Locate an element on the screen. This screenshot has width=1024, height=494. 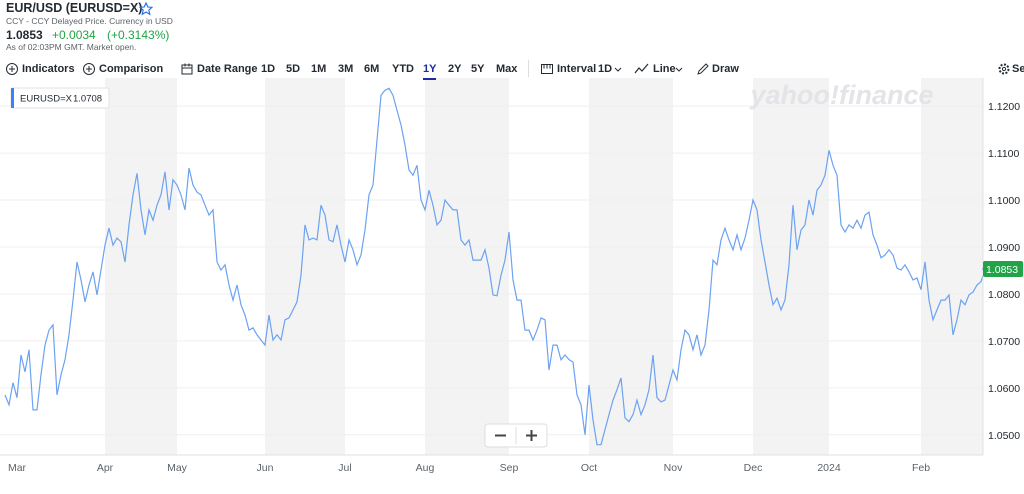
range-button: 3M is located at coordinates (346, 69).